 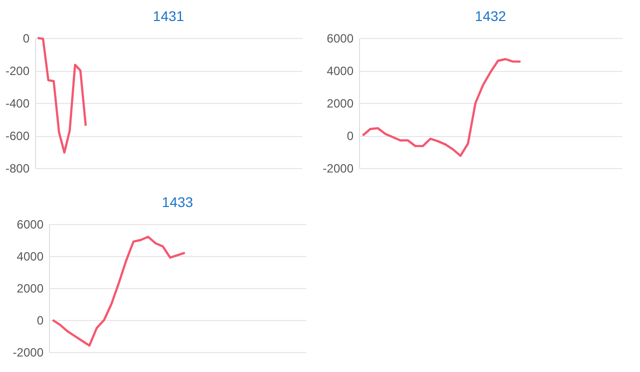 I want to click on chart-title: 1433, so click(x=178, y=202).